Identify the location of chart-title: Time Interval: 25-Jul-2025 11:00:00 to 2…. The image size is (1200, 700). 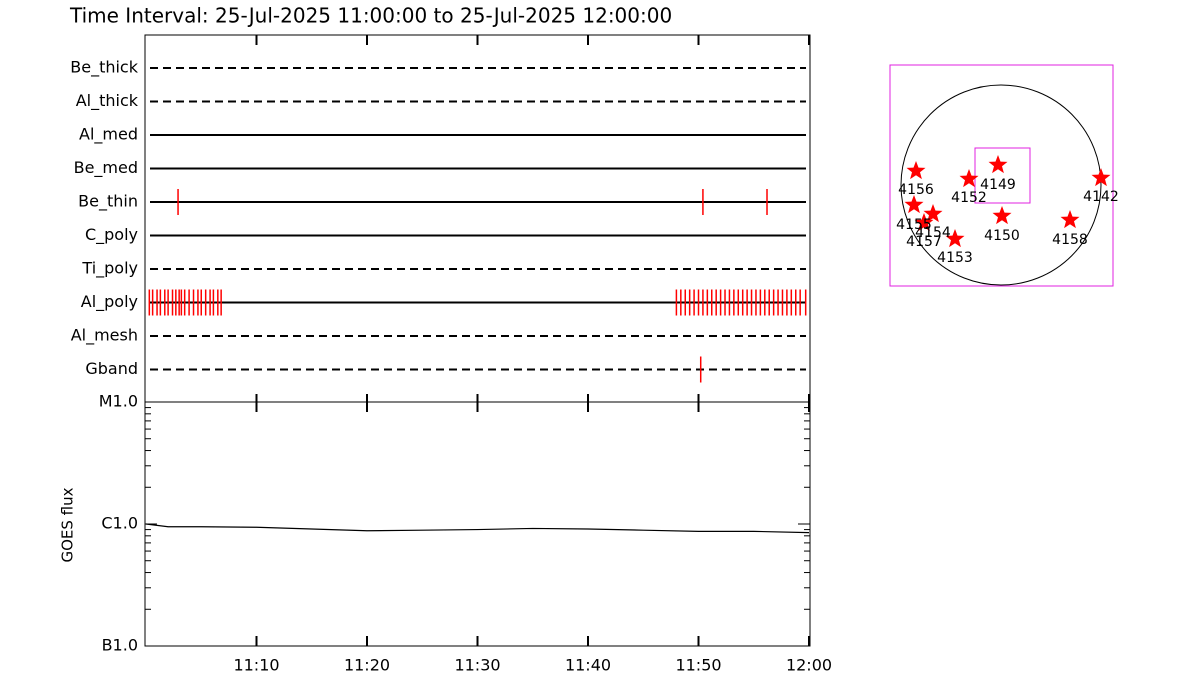
(370, 16).